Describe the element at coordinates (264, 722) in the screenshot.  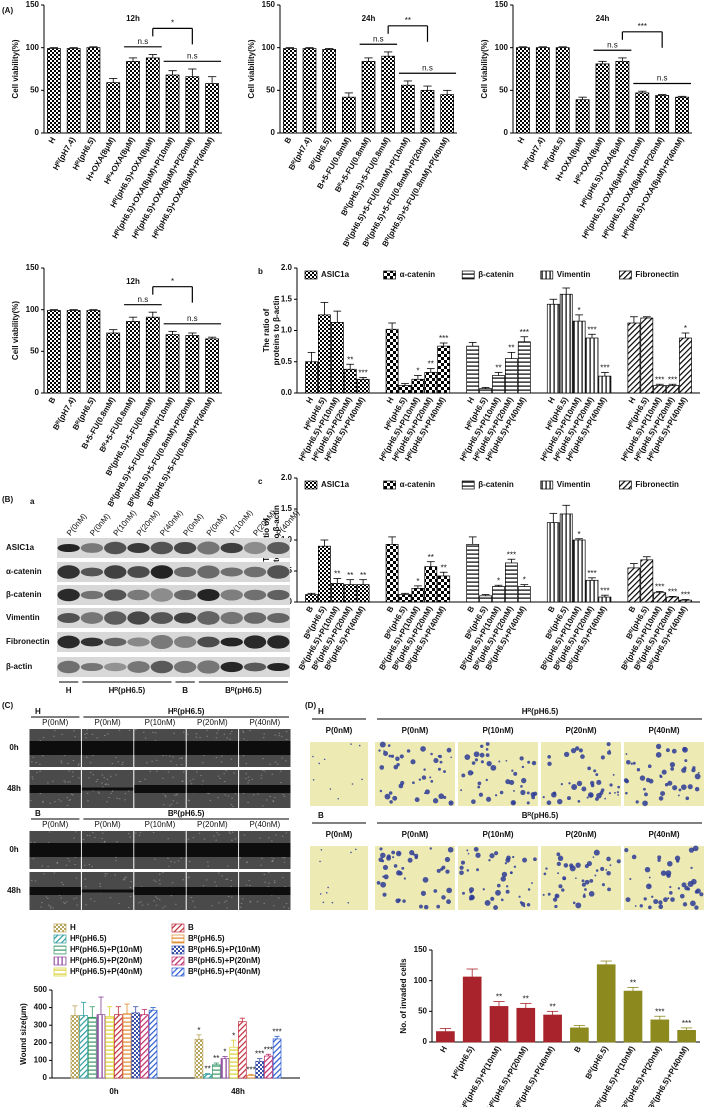
I see `column-label: P(40nM)` at that location.